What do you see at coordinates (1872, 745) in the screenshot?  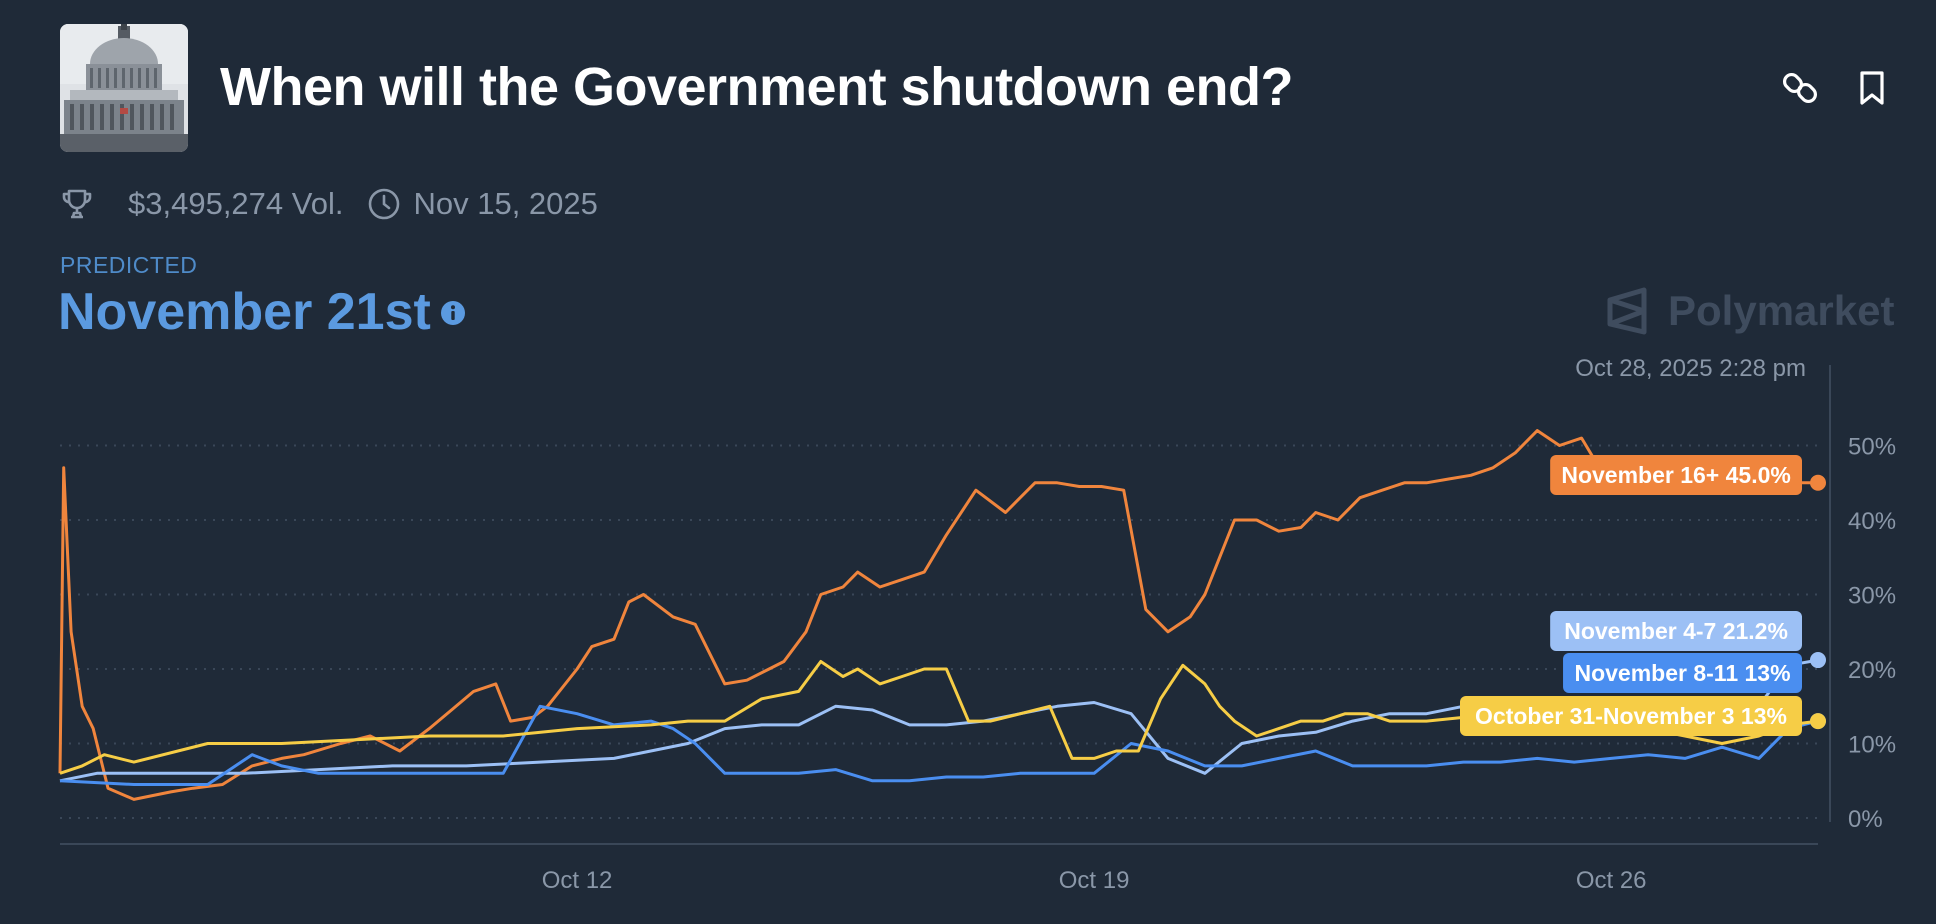 I see `y-tick-label: 10%` at bounding box center [1872, 745].